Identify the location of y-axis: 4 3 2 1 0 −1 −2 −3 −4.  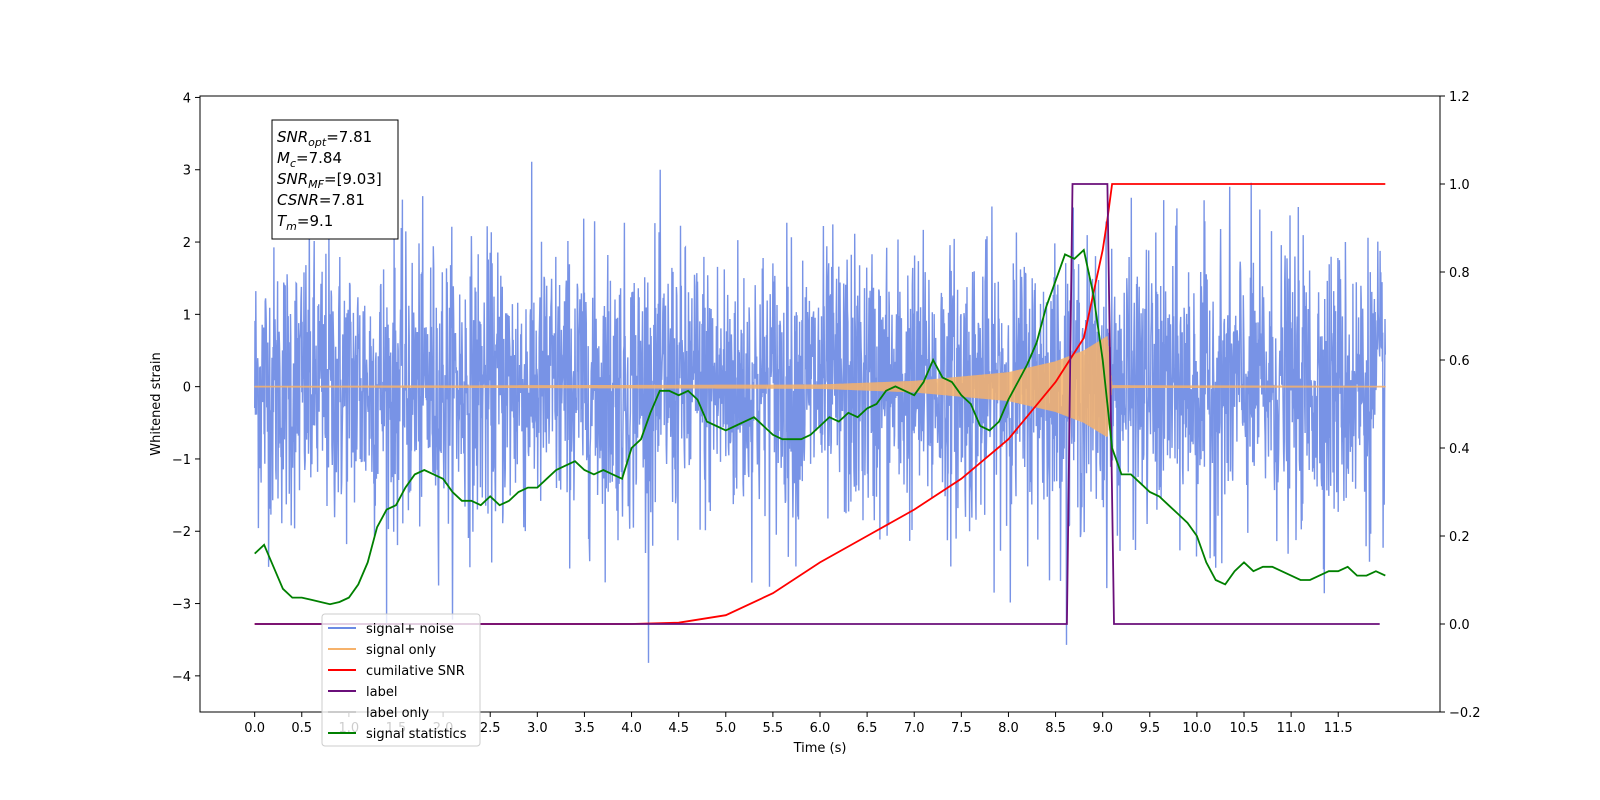
(186, 388).